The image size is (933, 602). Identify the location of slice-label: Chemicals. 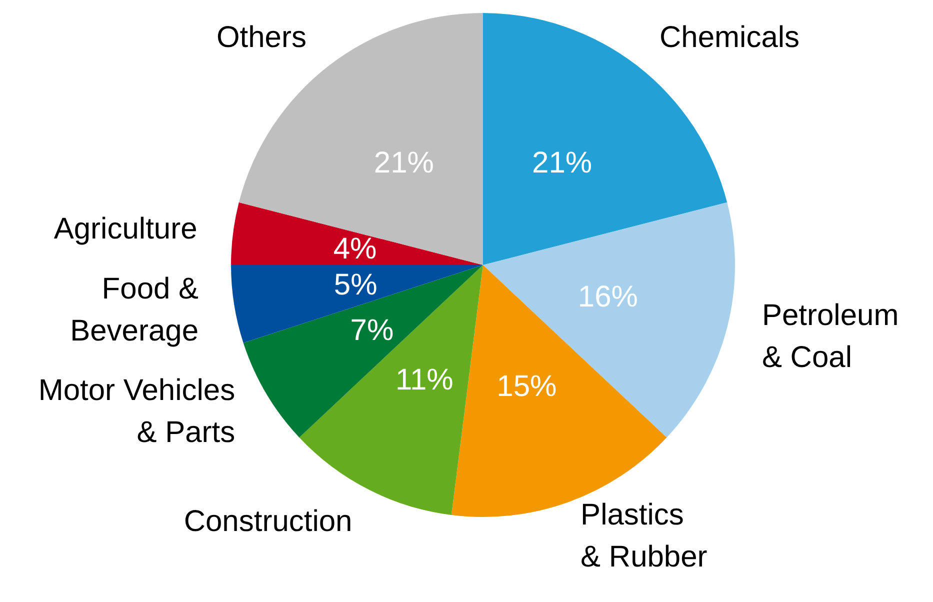
(730, 37).